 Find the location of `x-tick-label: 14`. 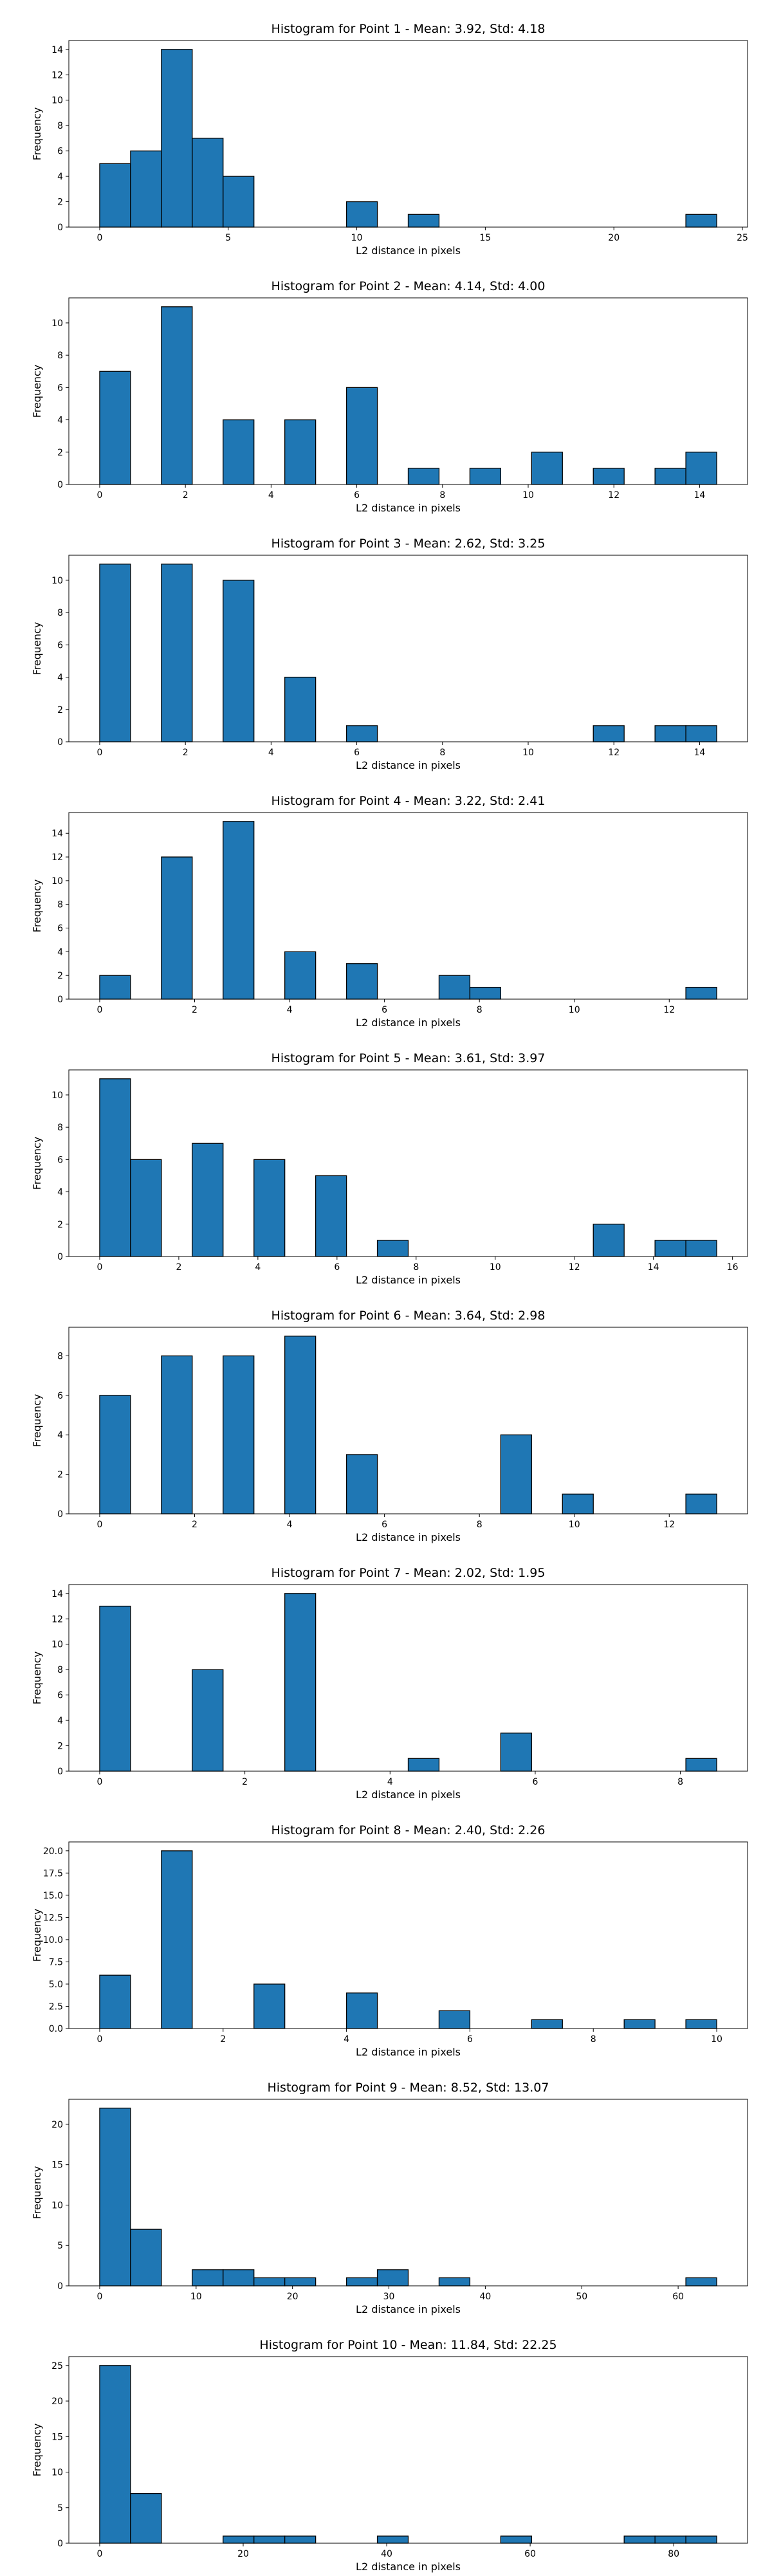

x-tick-label: 14 is located at coordinates (653, 1267).